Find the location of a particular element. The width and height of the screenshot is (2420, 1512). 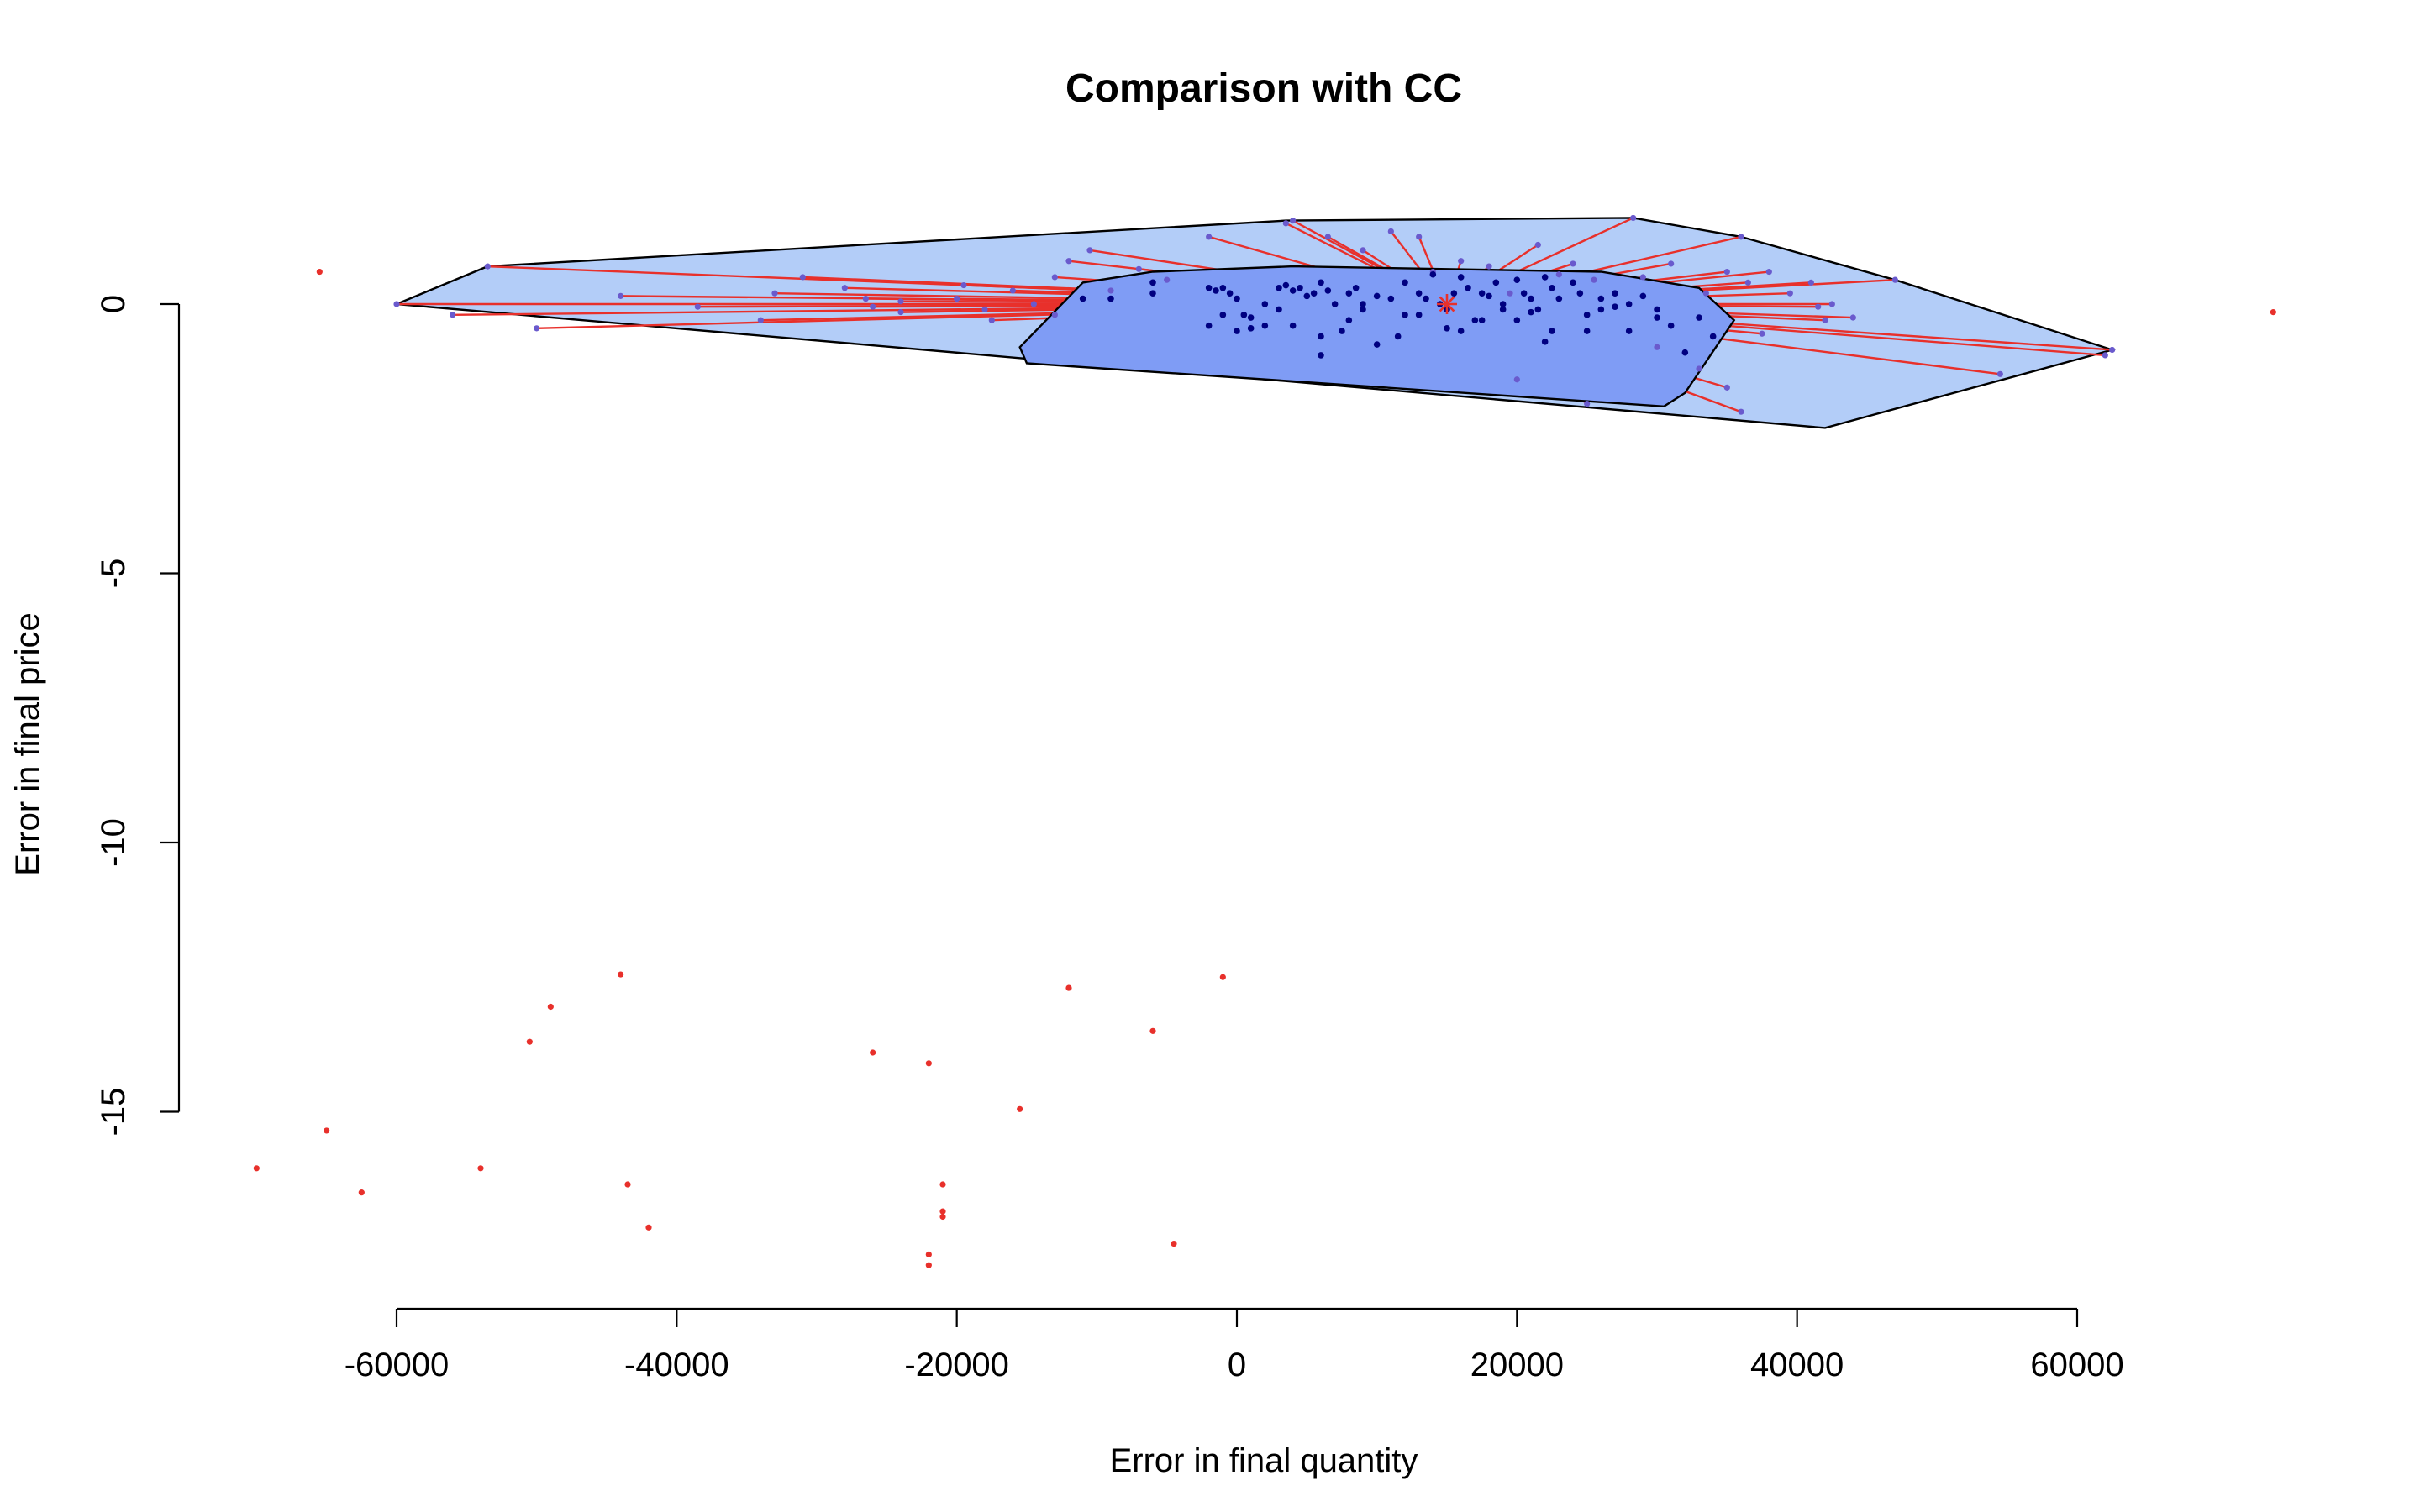

x-tick-label: 0 is located at coordinates (1237, 1365).